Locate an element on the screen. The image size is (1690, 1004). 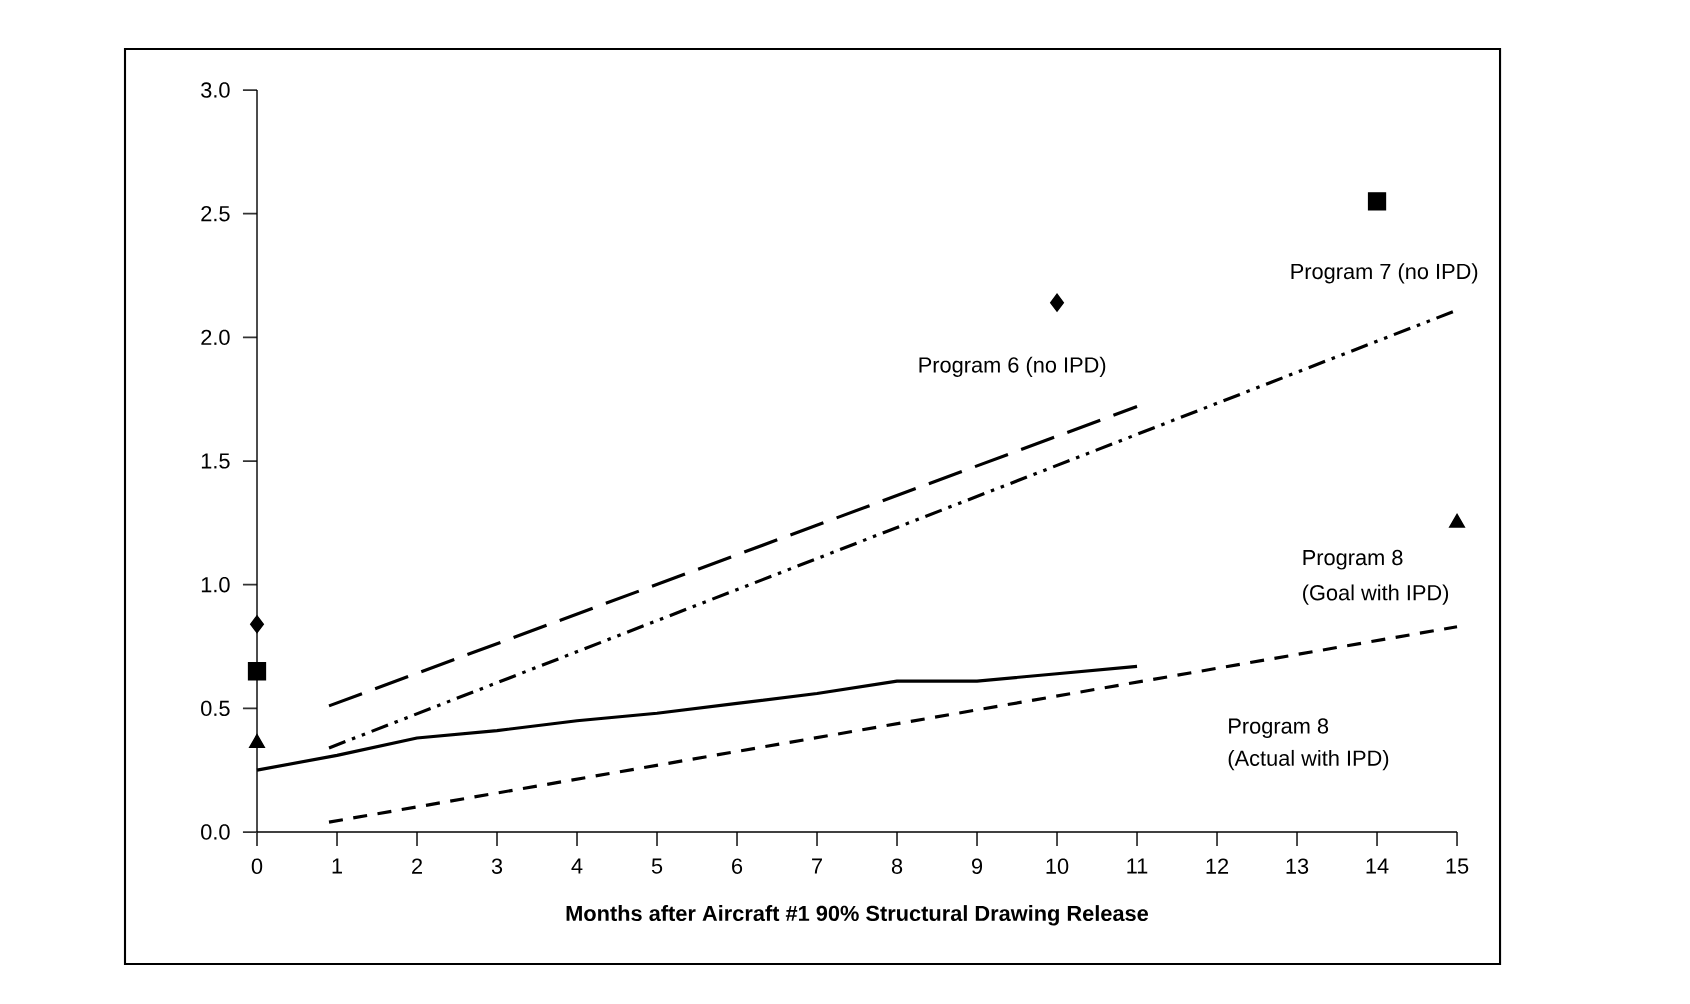
x-tick-label: 10 is located at coordinates (1057, 866).